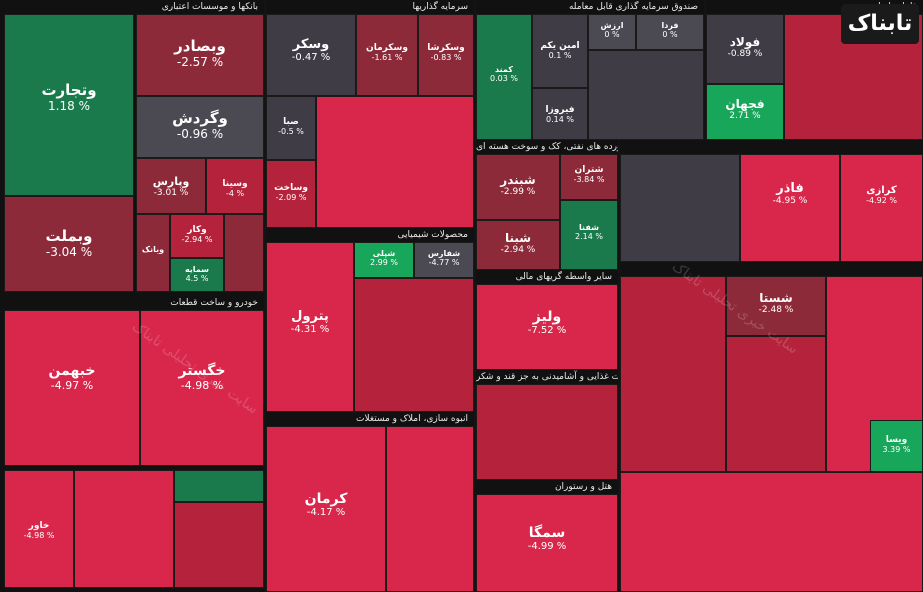 This screenshot has height=592, width=923. What do you see at coordinates (310, 327) in the screenshot?
I see `tile-petrol: پترول -4.31 %` at bounding box center [310, 327].